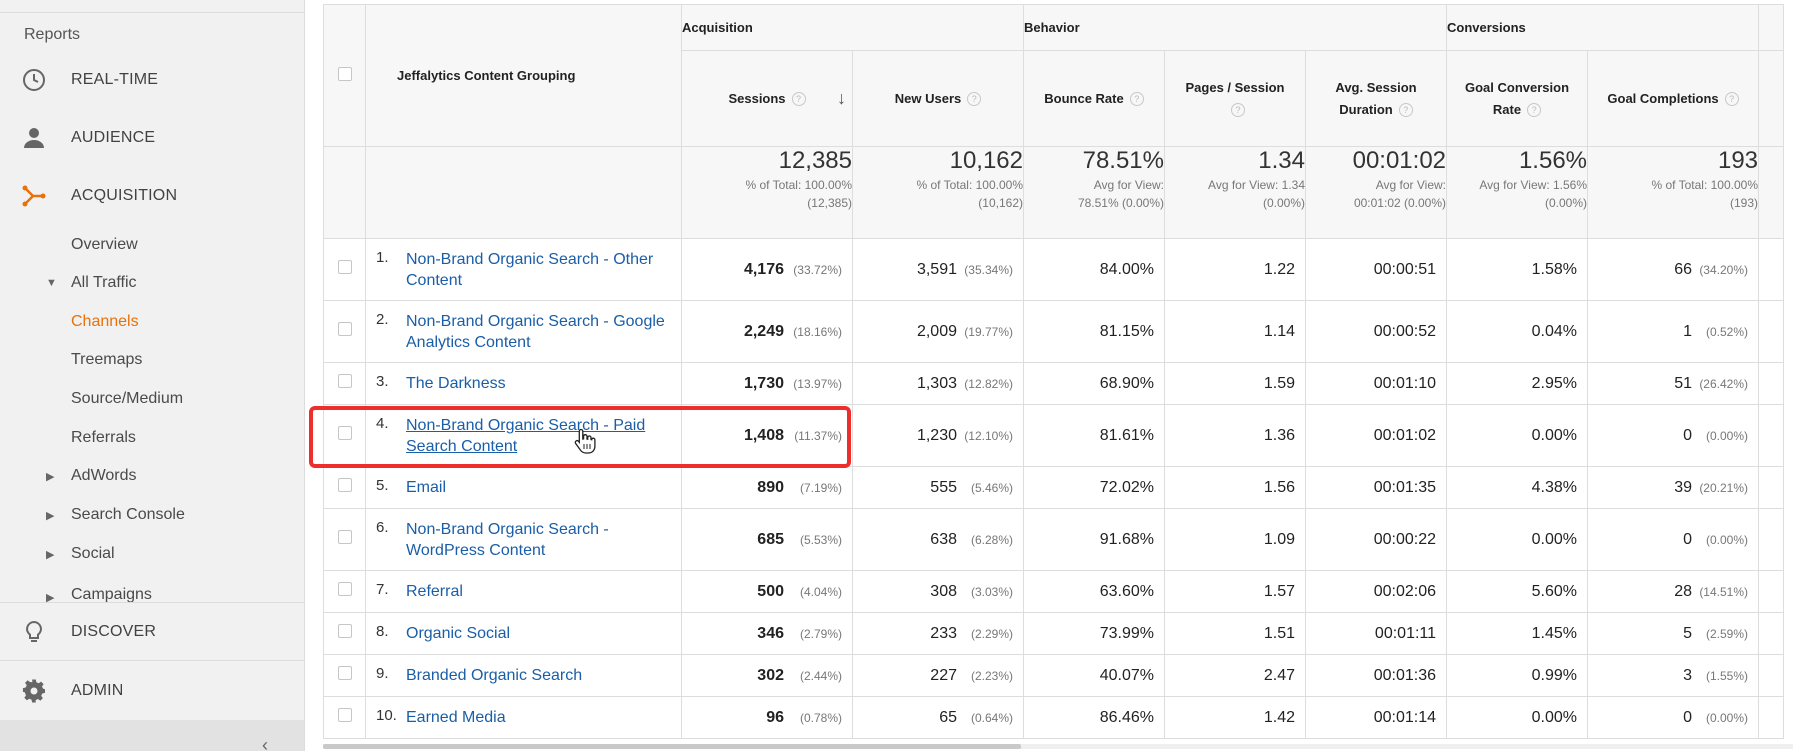  I want to click on nav-overview: Overview, so click(152, 245).